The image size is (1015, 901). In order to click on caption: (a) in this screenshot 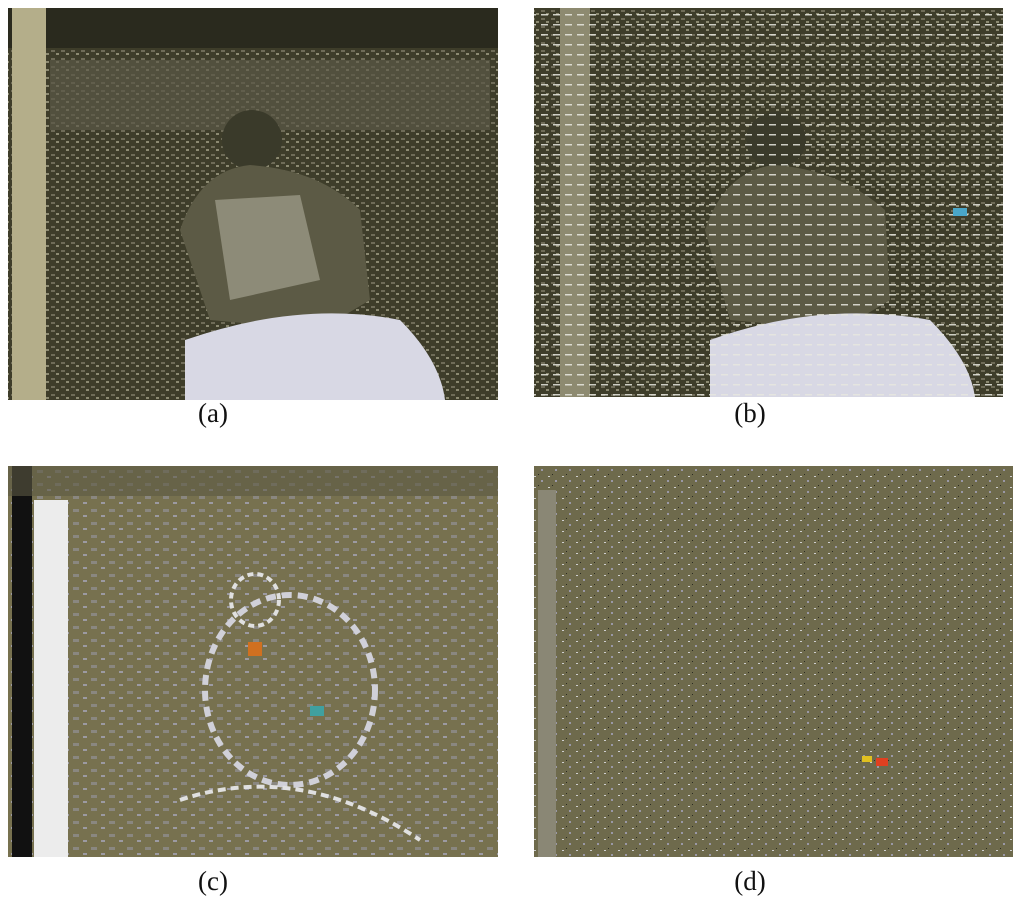, I will do `click(213, 413)`.